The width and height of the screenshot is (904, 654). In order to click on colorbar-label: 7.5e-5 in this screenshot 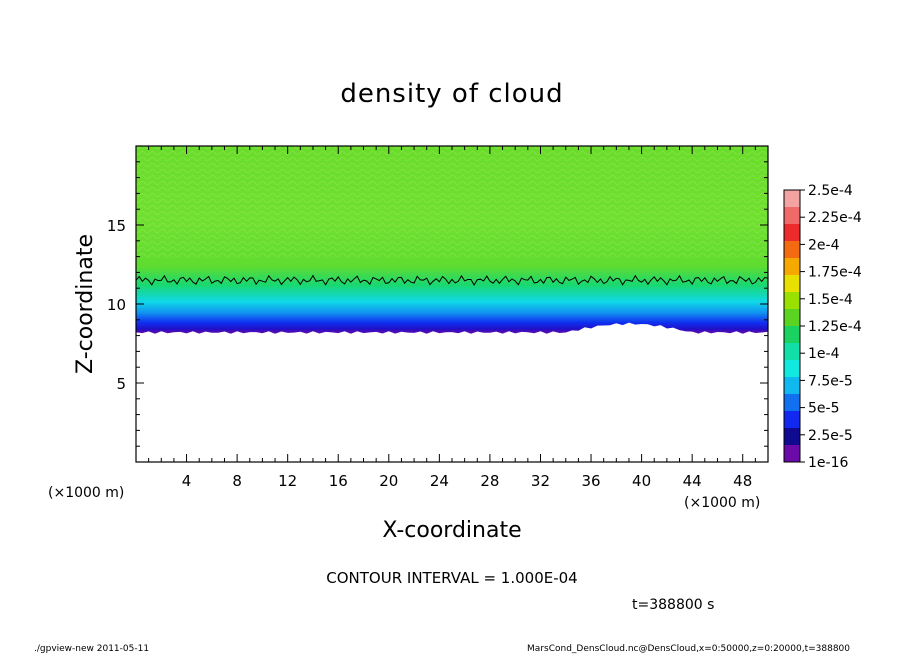, I will do `click(830, 381)`.